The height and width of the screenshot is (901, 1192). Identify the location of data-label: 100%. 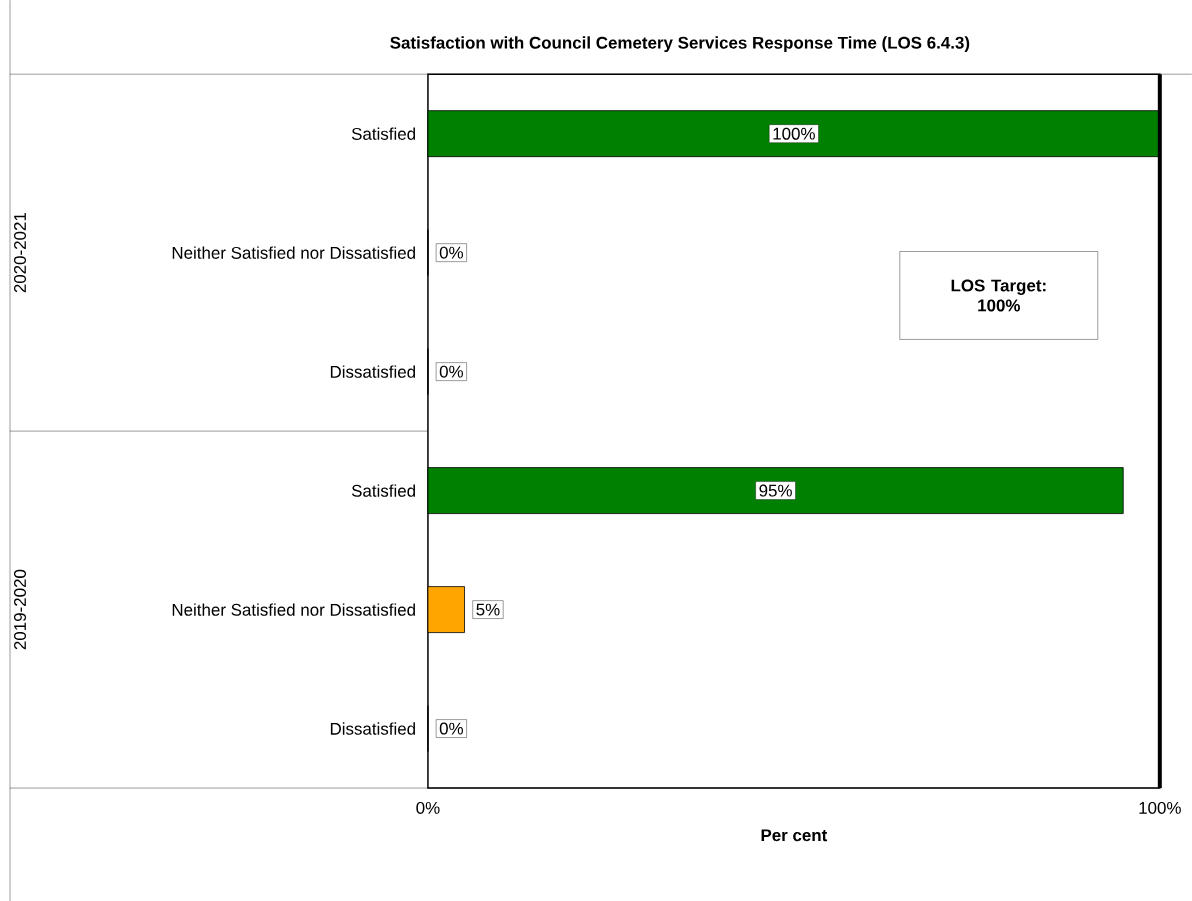
(794, 133).